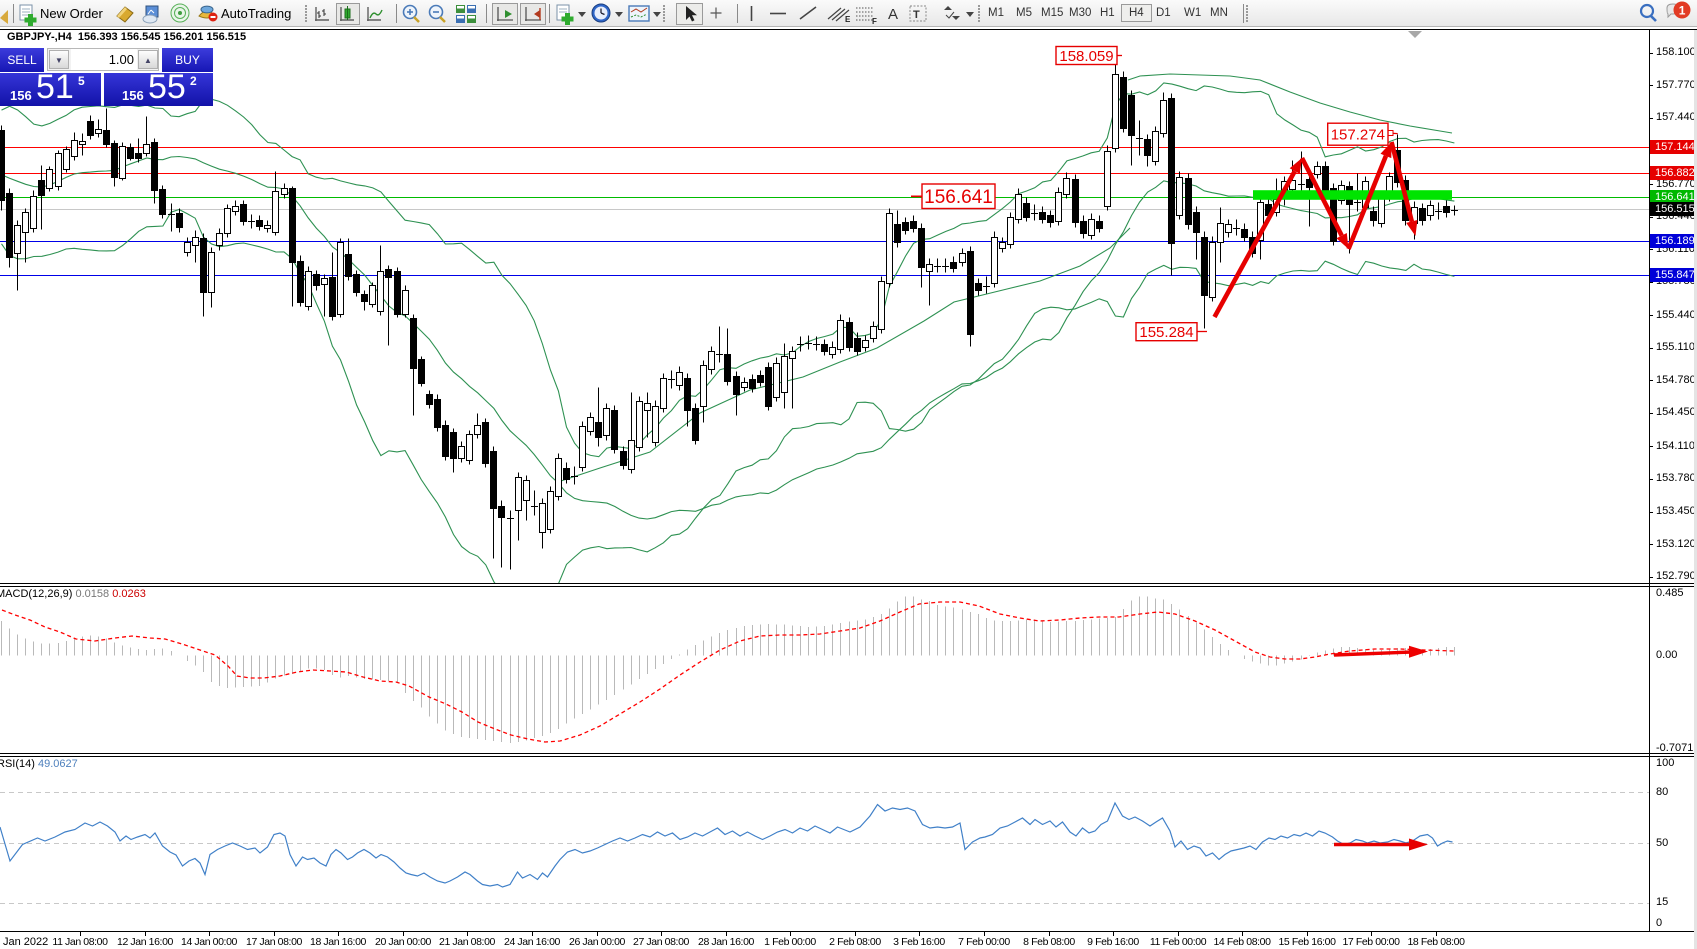 The width and height of the screenshot is (1697, 949). What do you see at coordinates (72, 13) in the screenshot?
I see `svg-text: New Order` at bounding box center [72, 13].